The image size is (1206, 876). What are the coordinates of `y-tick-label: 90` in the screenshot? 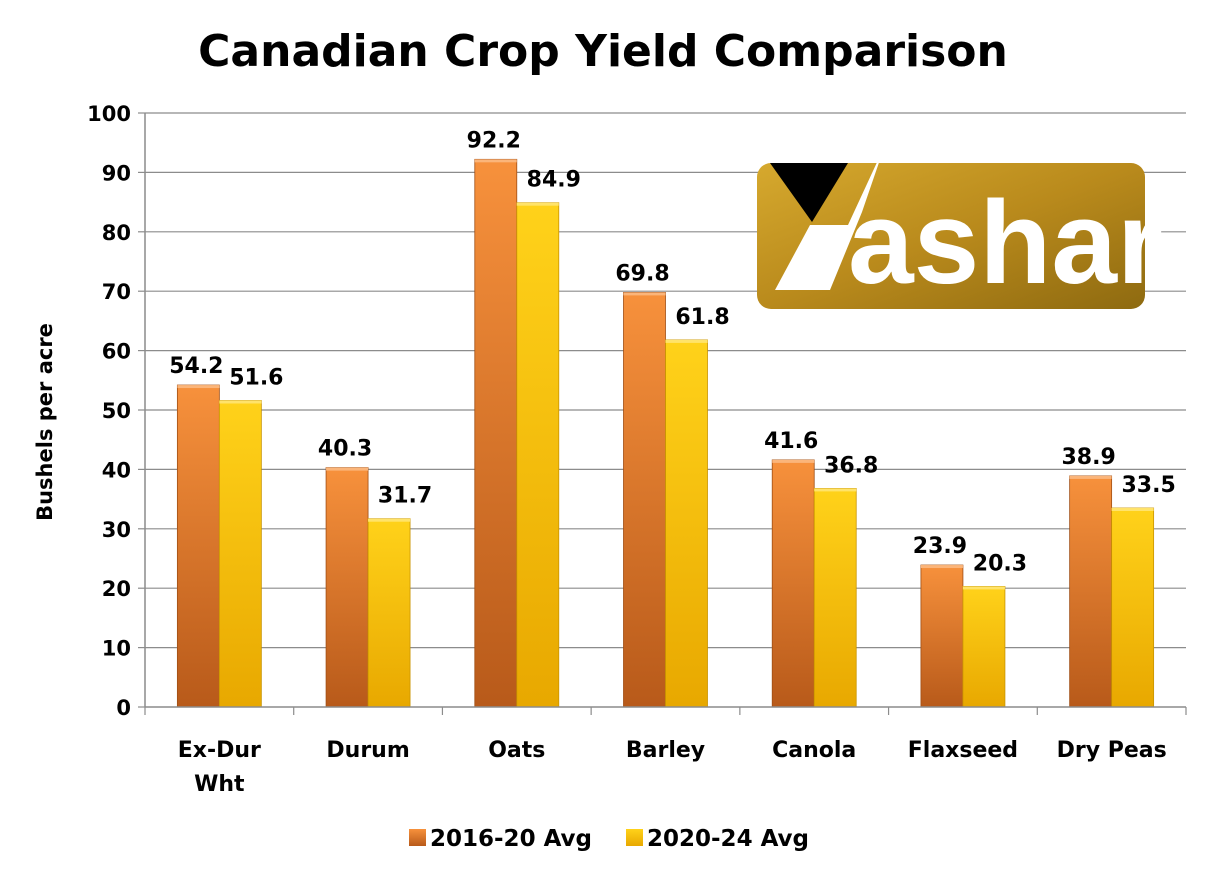 It's located at (116, 173).